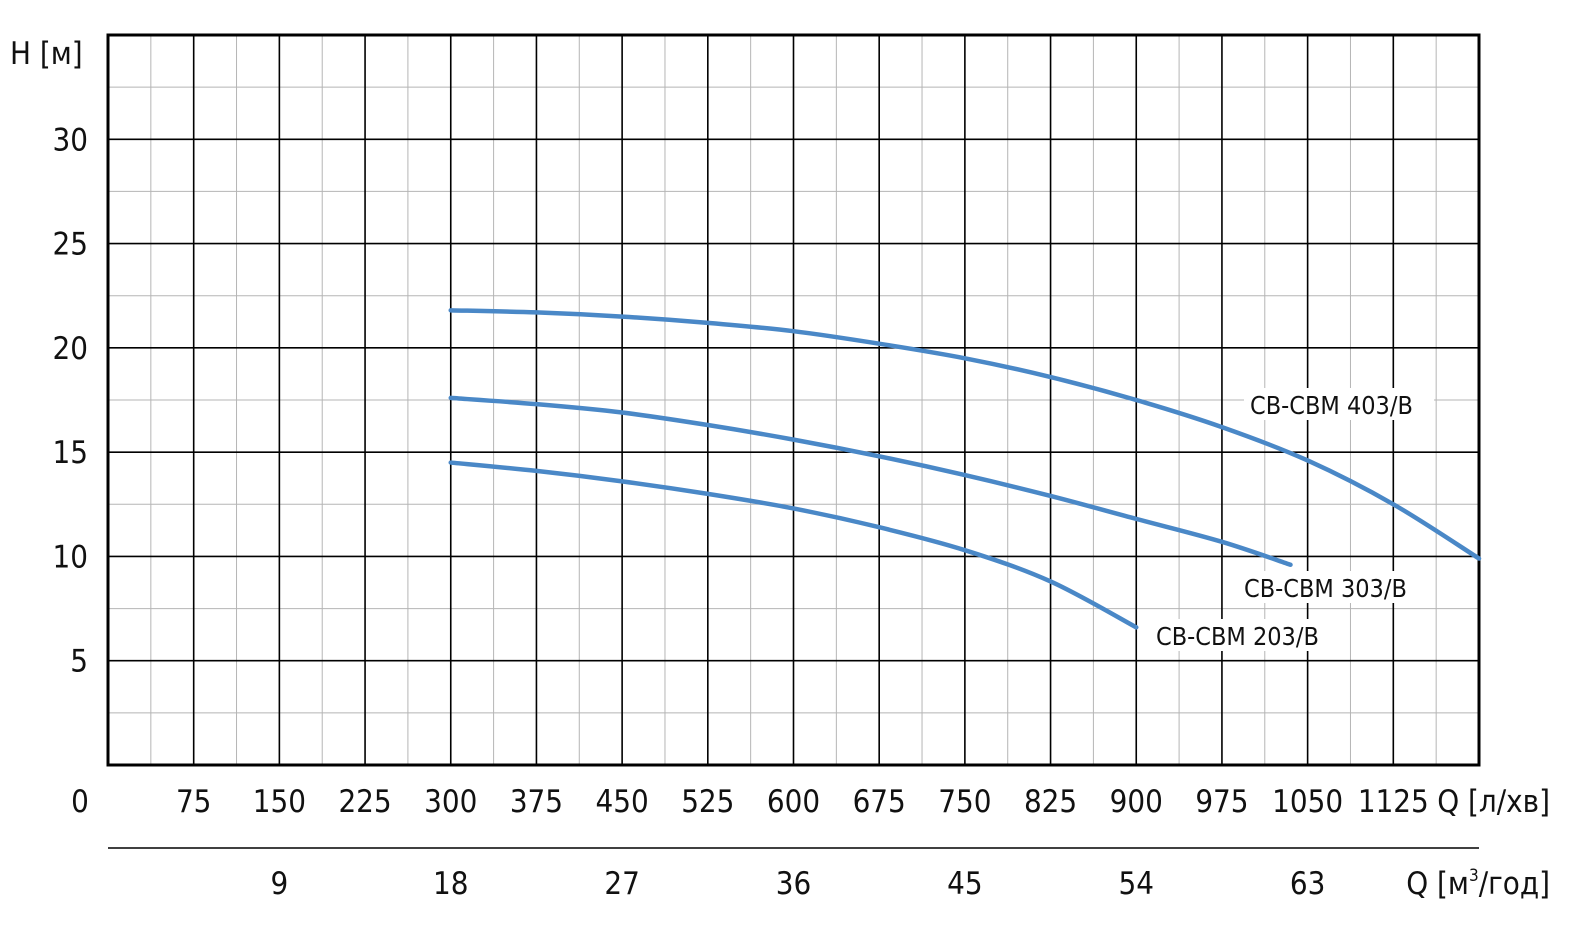  What do you see at coordinates (793, 802) in the screenshot?
I see `x-tick-label: 600` at bounding box center [793, 802].